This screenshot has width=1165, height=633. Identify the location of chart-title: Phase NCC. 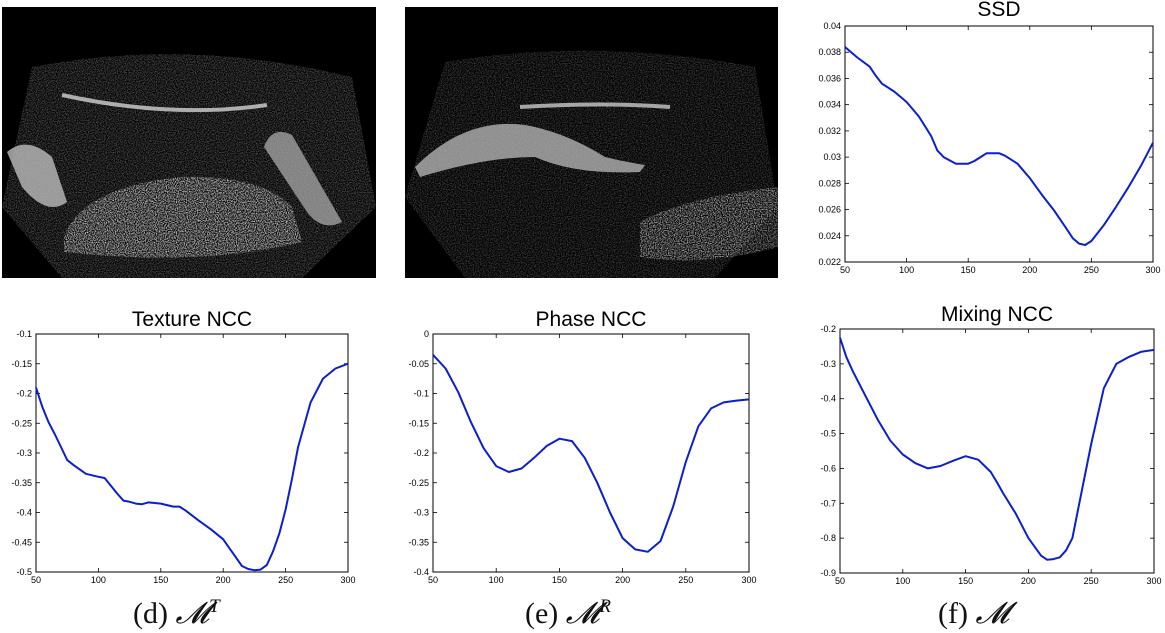
(591, 319).